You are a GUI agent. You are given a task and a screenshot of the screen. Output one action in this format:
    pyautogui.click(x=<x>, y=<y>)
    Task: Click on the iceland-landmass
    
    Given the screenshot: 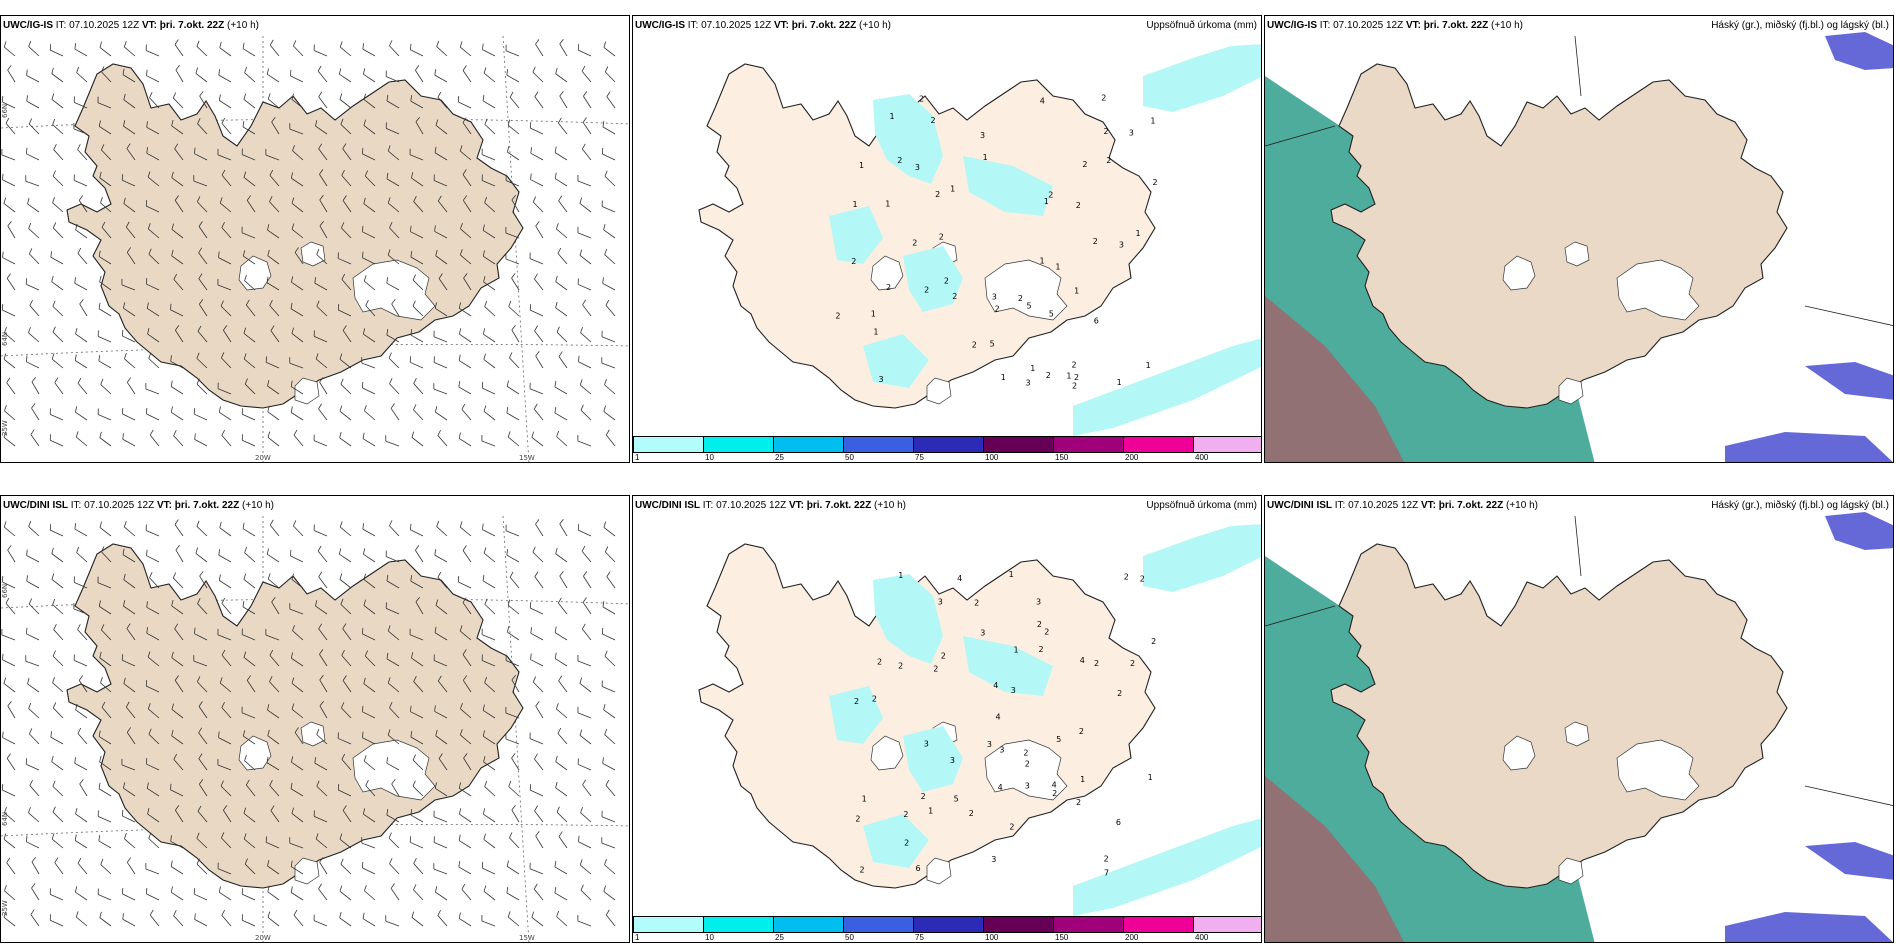 What is the action you would take?
    pyautogui.click(x=295, y=716)
    